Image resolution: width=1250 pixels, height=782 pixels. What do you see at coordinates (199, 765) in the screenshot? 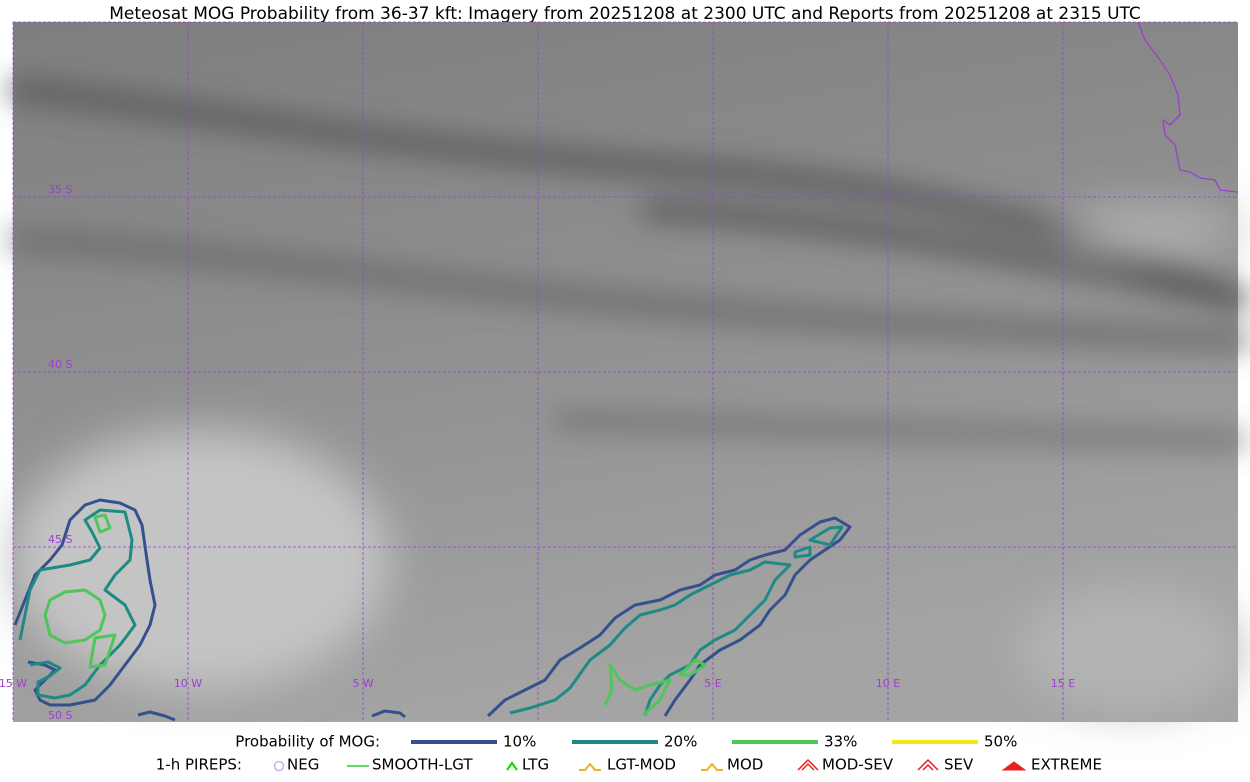
I see `legend-title: 1-h PIREPS:` at bounding box center [199, 765].